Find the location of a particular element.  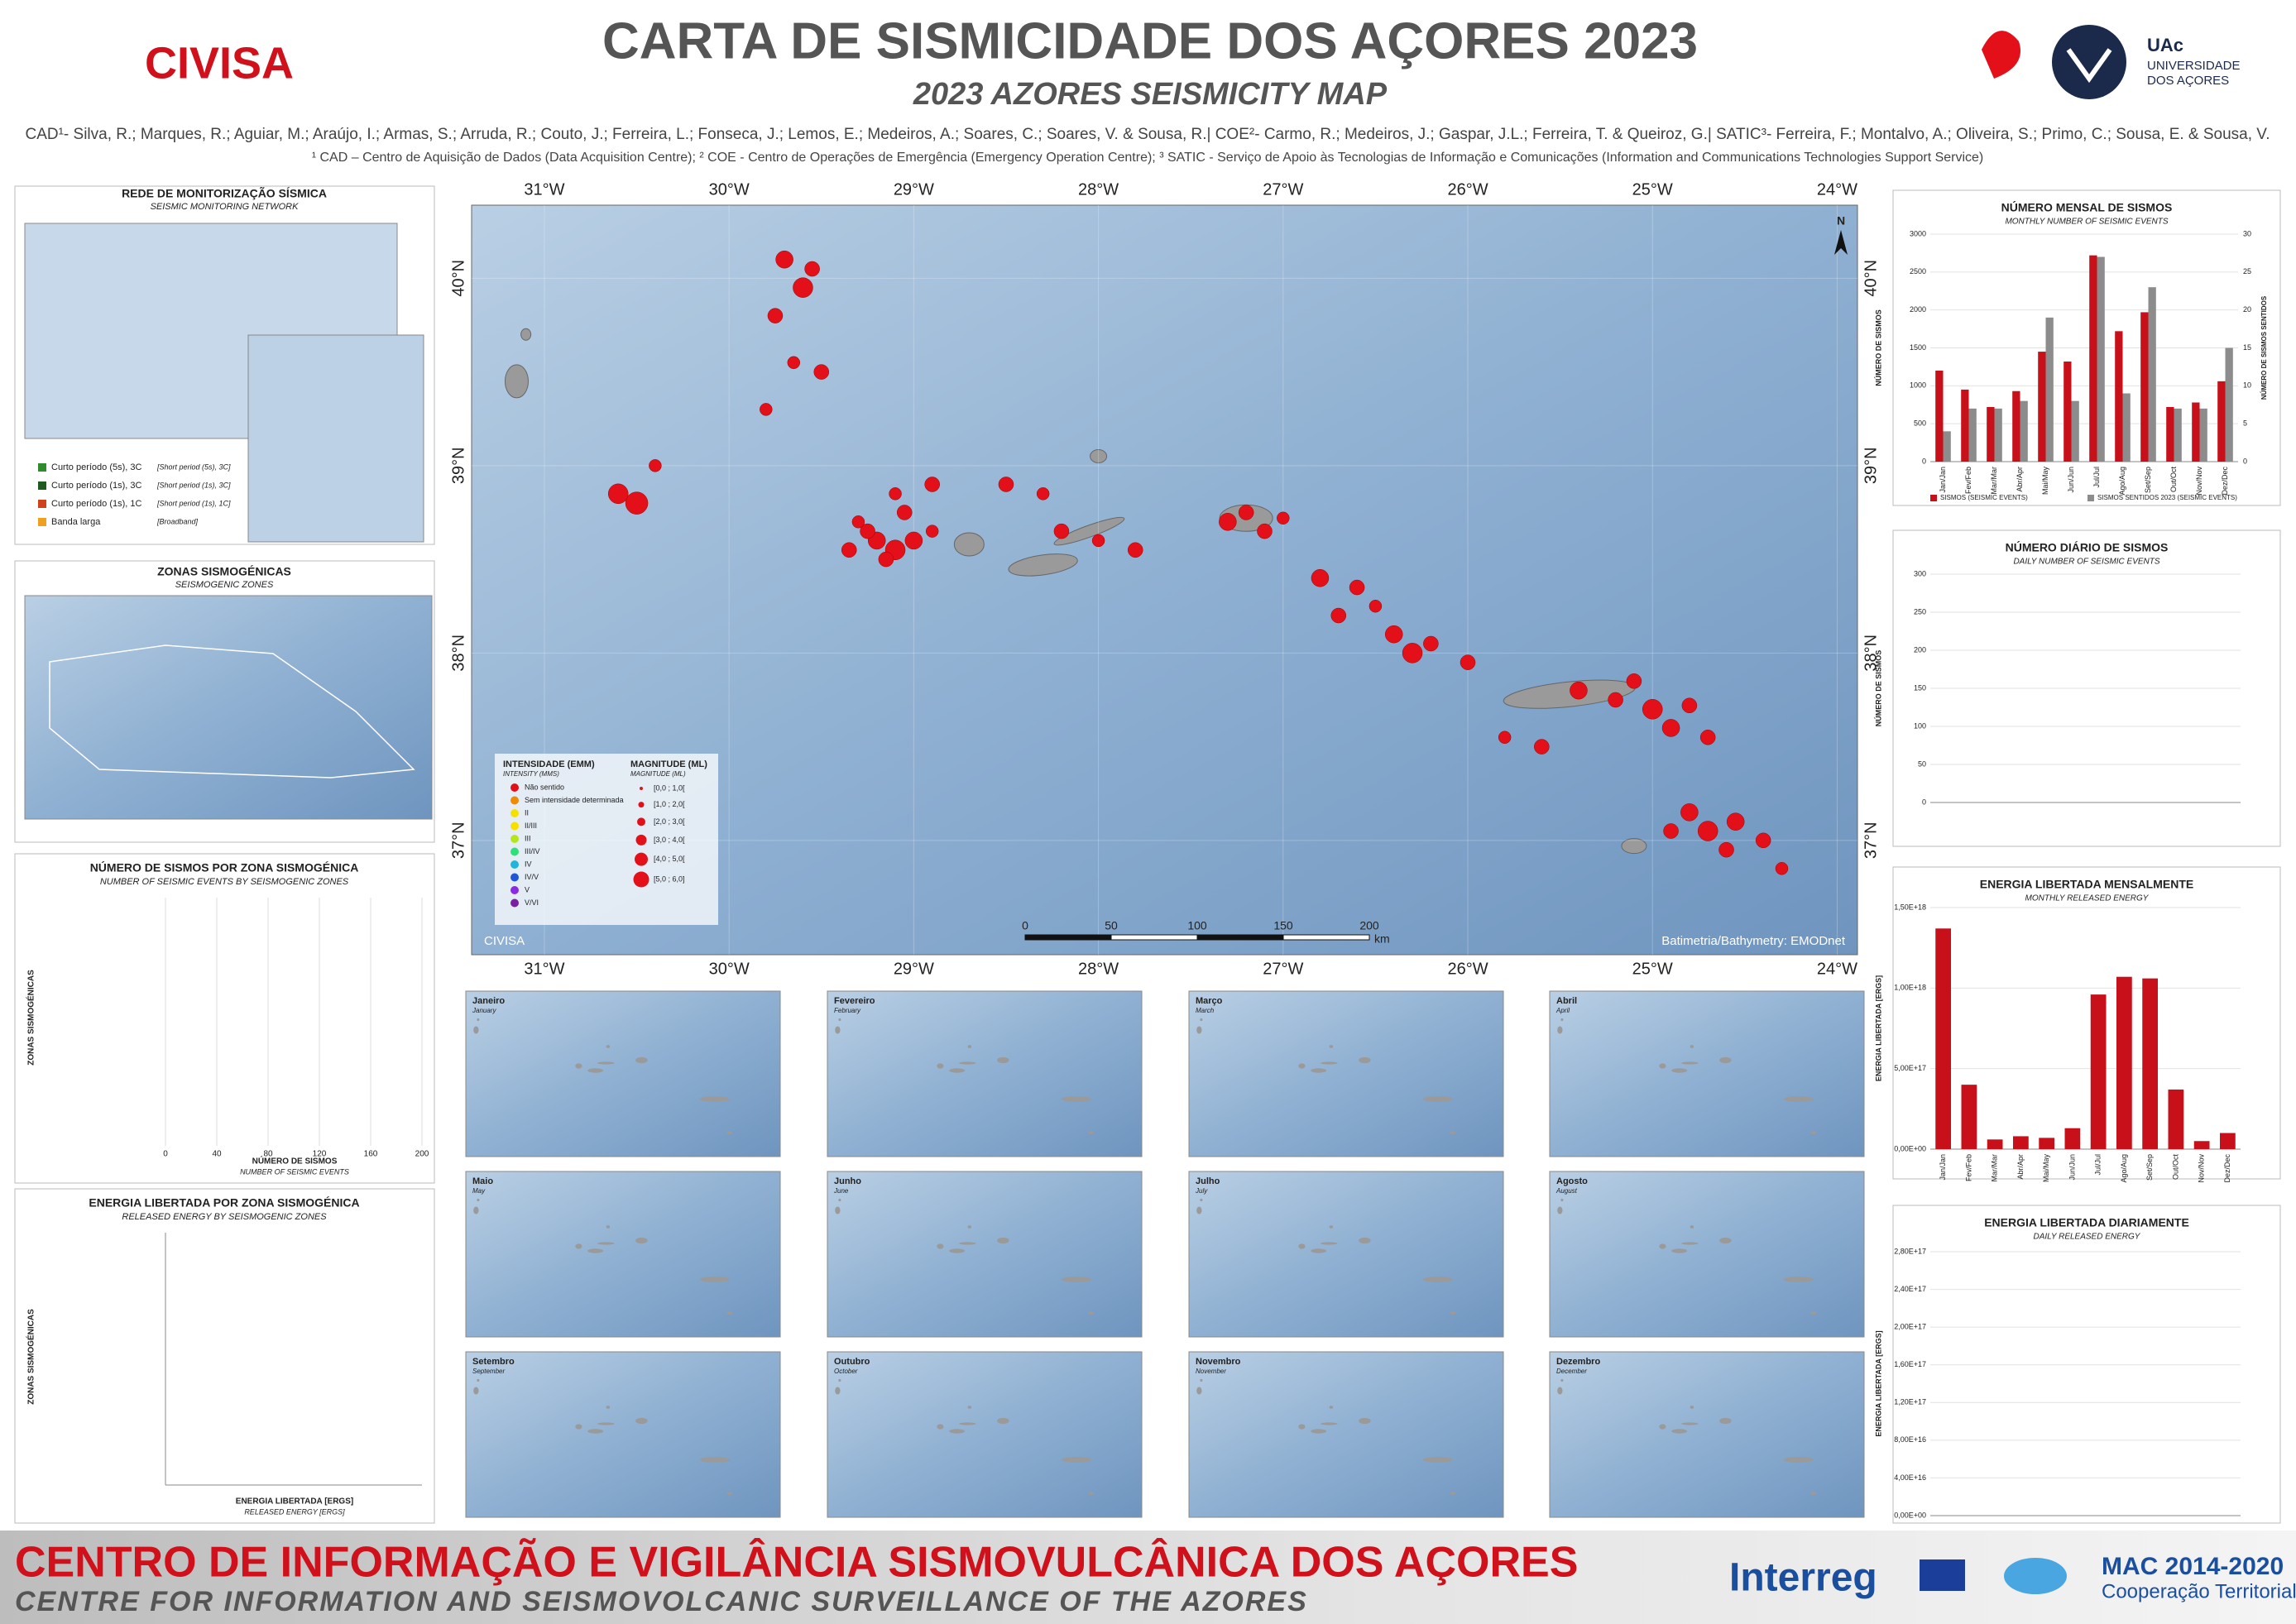

y-axis-label: NÚMERO DE SISMOS is located at coordinates (1877, 347).